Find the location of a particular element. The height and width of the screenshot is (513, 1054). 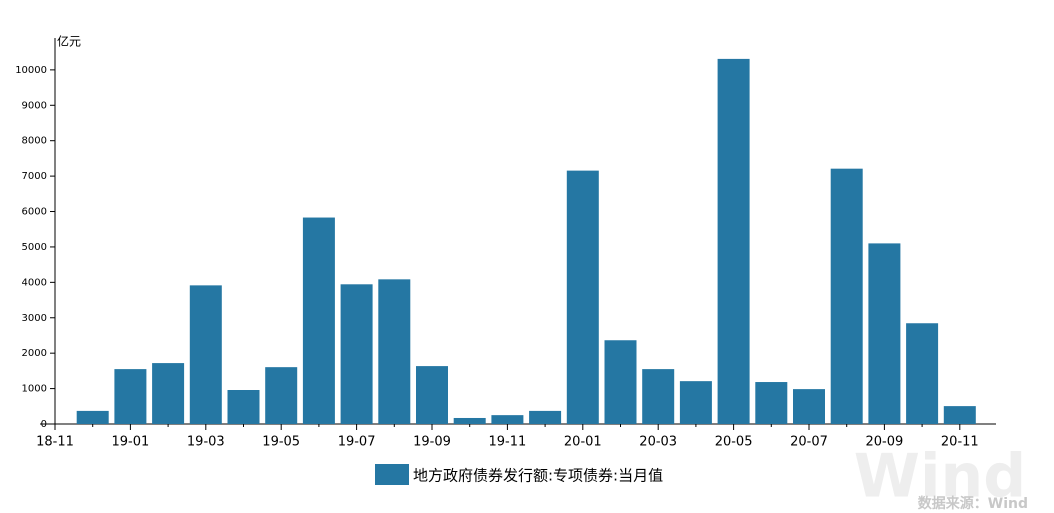

y-tick-label: 2000 is located at coordinates (34, 353).